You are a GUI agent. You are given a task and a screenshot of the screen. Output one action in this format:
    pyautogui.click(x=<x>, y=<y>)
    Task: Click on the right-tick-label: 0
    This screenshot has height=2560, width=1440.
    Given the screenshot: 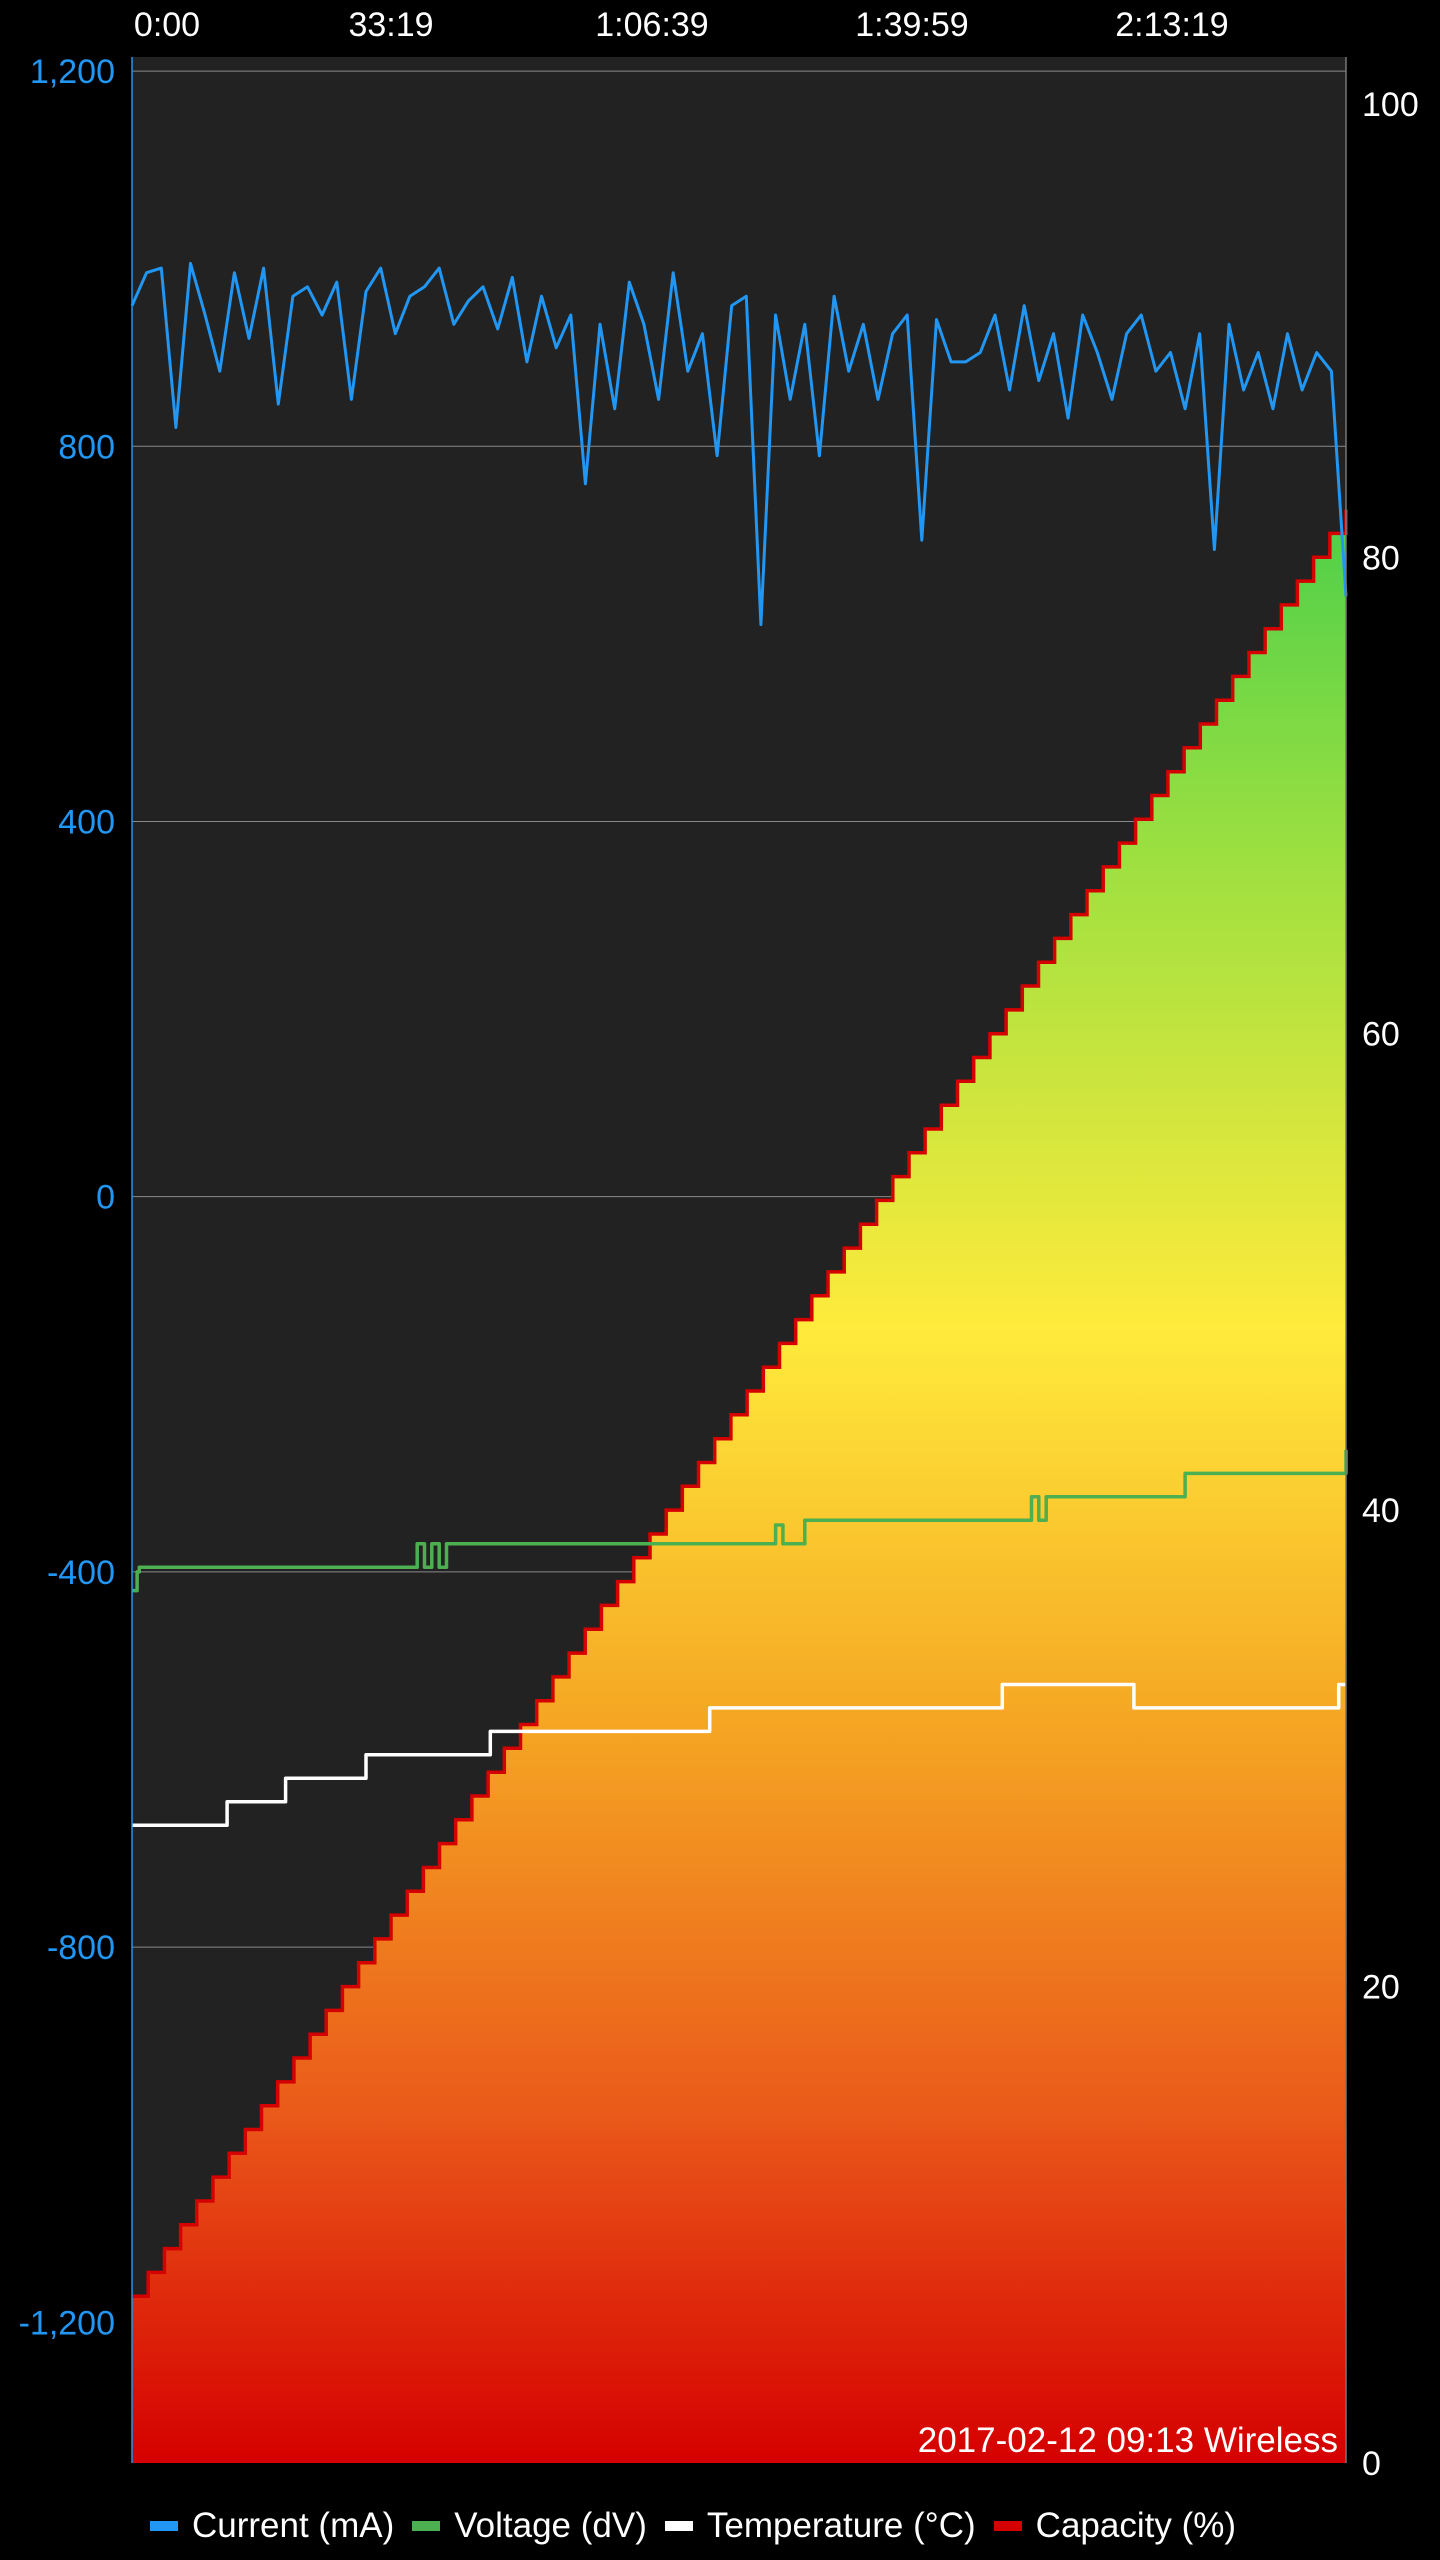 What is the action you would take?
    pyautogui.click(x=1371, y=2464)
    